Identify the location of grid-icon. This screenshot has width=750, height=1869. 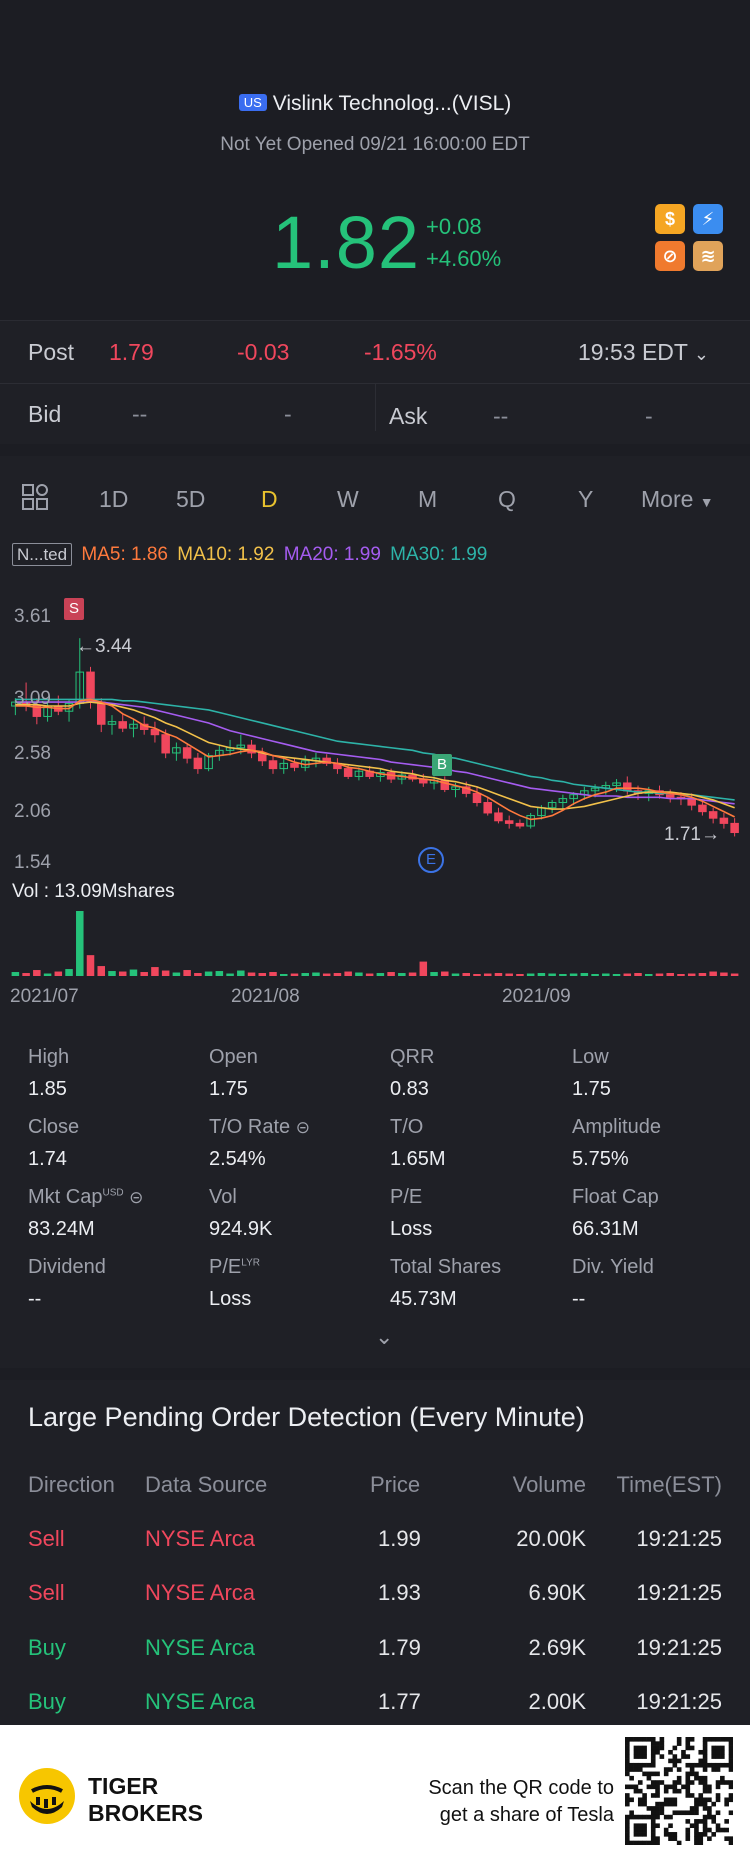
(35, 500).